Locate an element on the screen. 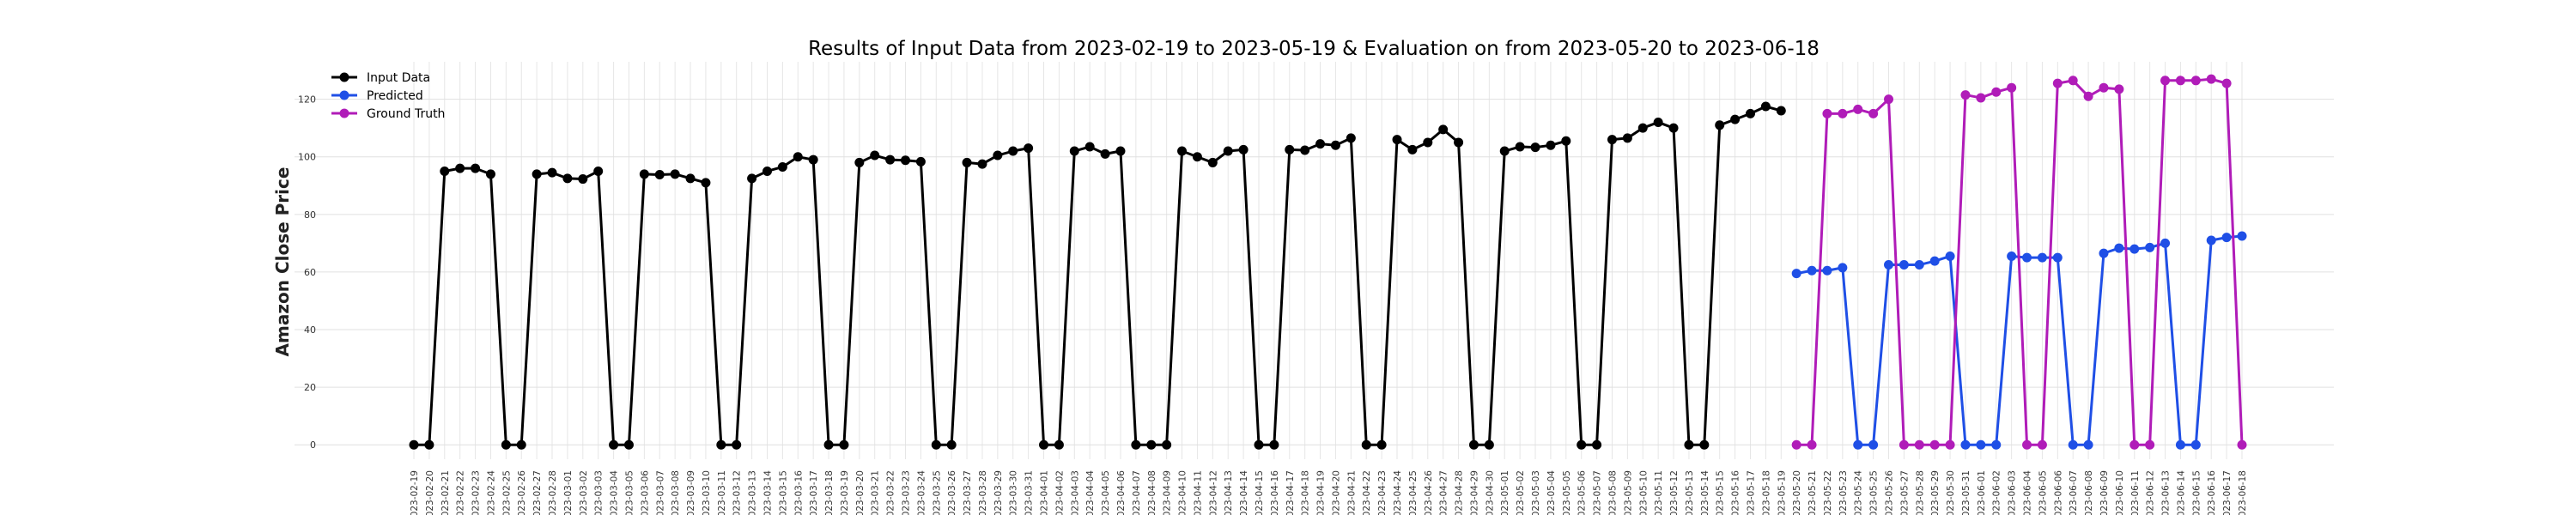 This screenshot has height=515, width=2576. x-tick-label: 2023-05-07 is located at coordinates (1598, 492).